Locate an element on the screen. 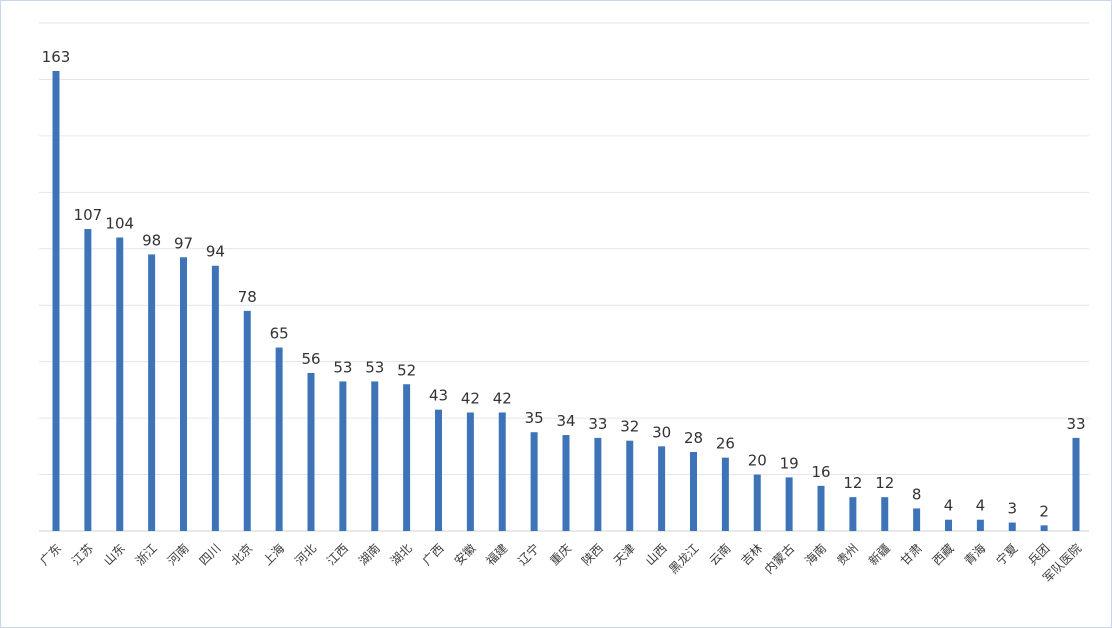 The height and width of the screenshot is (628, 1112). category-label: 江苏 is located at coordinates (82, 554).